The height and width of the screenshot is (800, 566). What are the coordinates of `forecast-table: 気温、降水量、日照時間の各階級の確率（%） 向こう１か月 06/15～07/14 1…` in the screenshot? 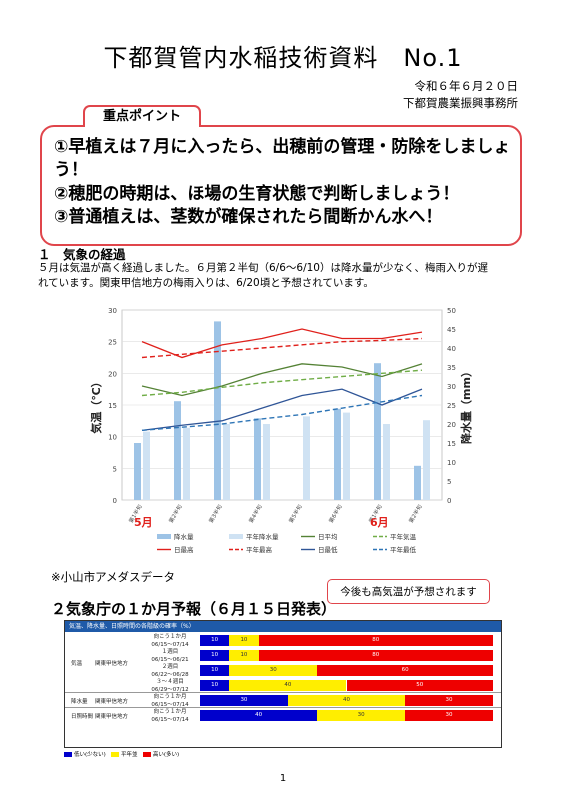 It's located at (283, 684).